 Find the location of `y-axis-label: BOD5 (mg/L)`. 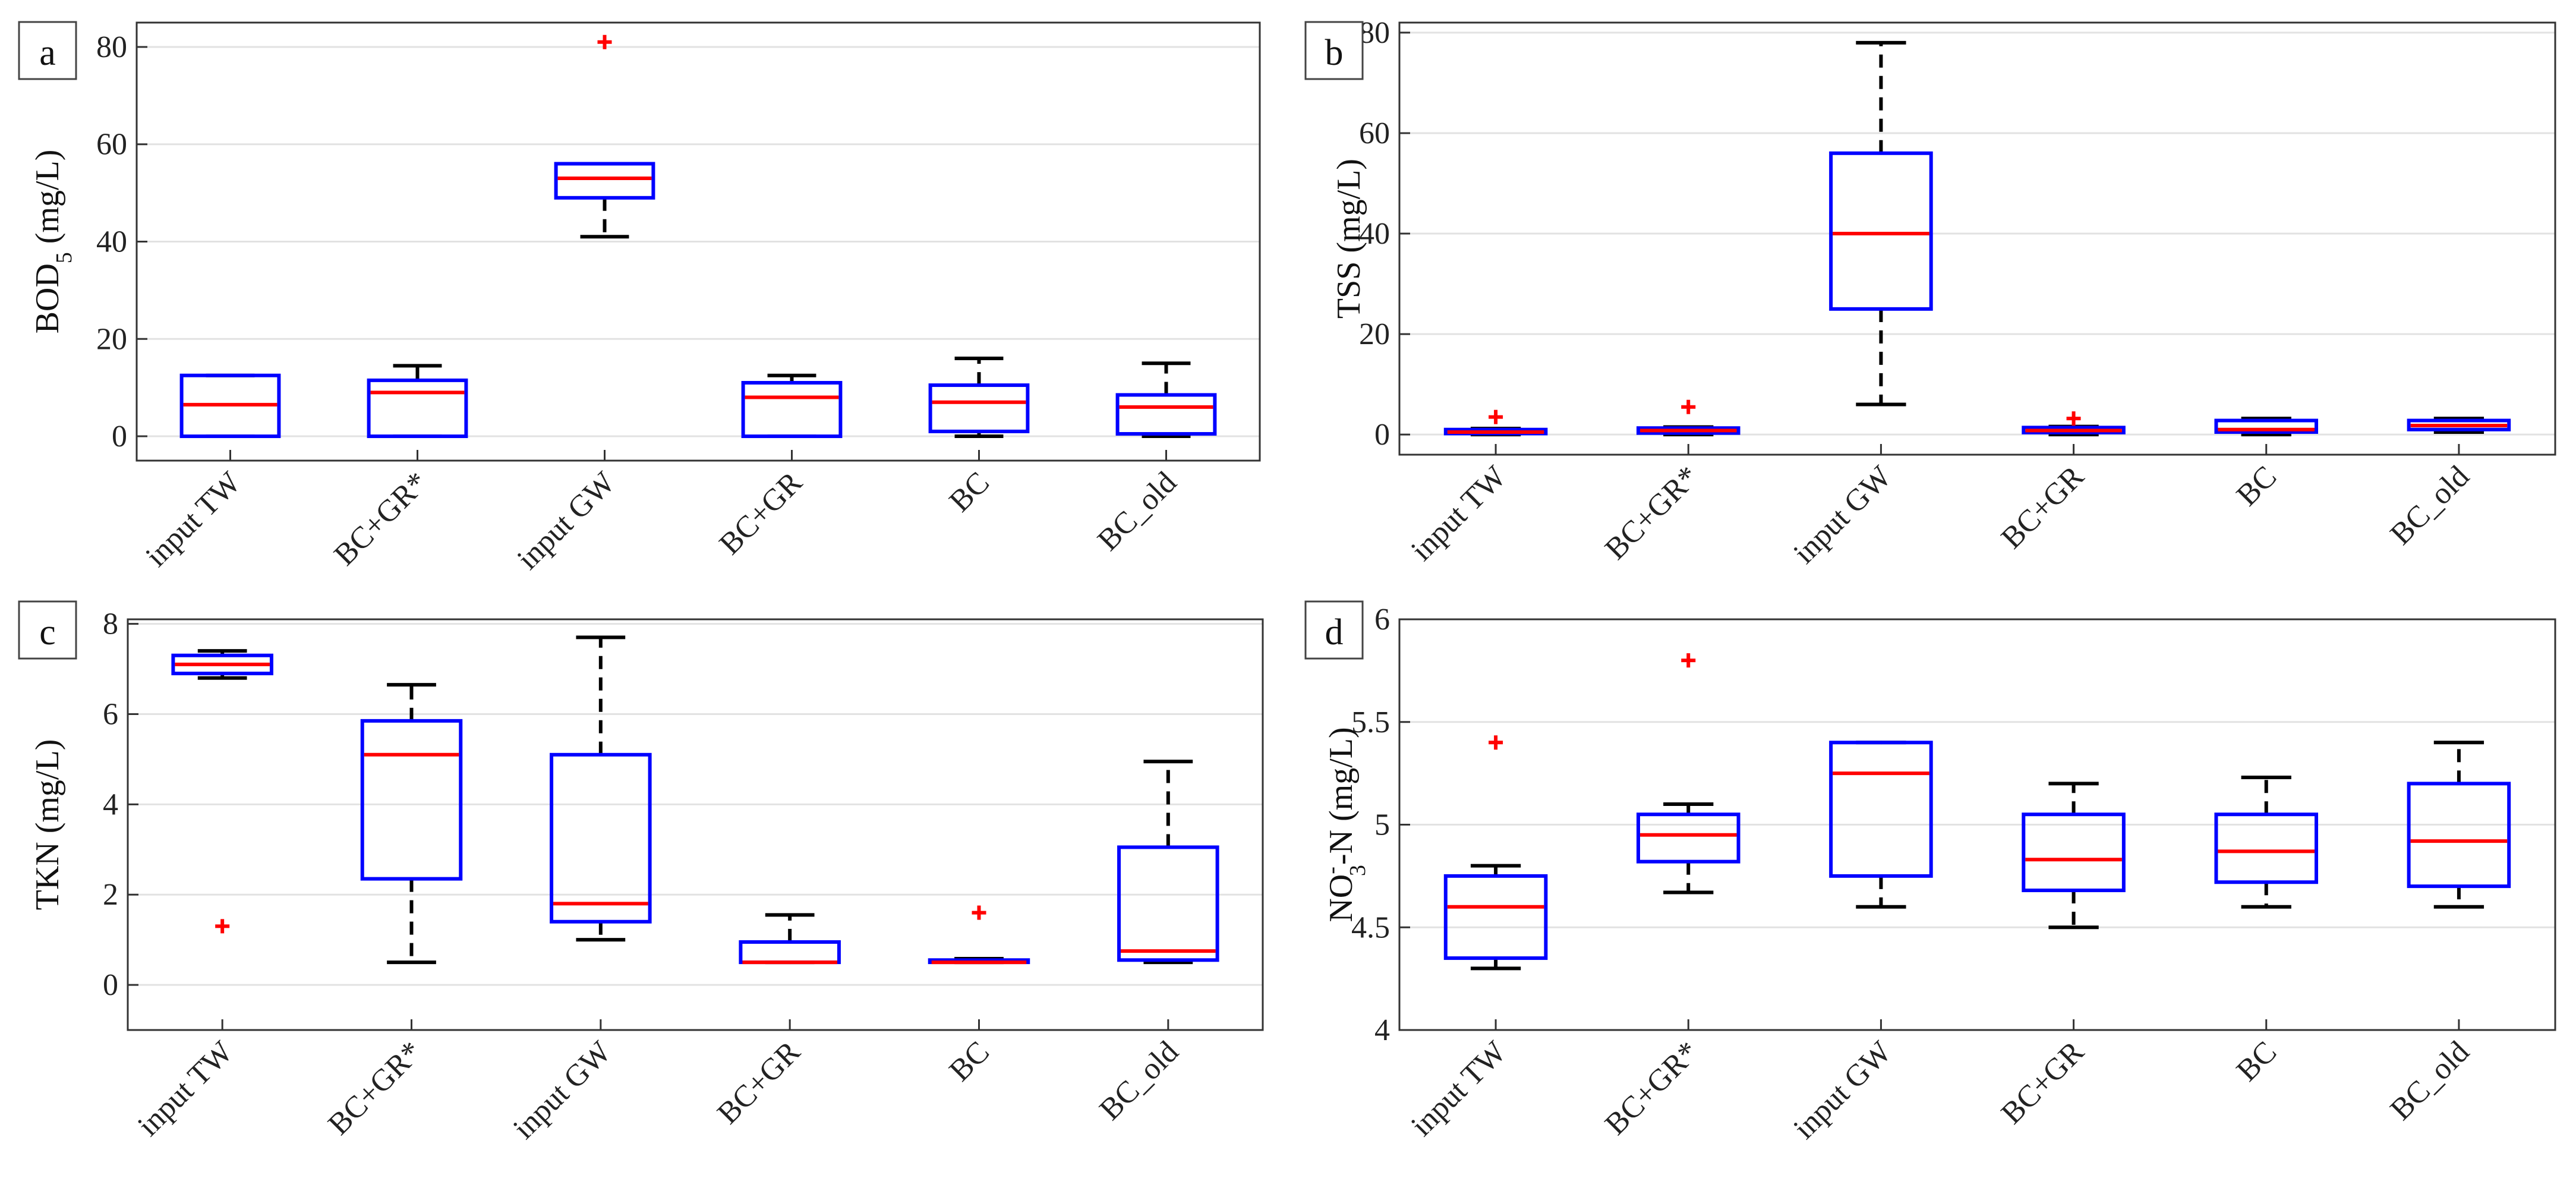

y-axis-label: BOD5 (mg/L) is located at coordinates (53, 242).